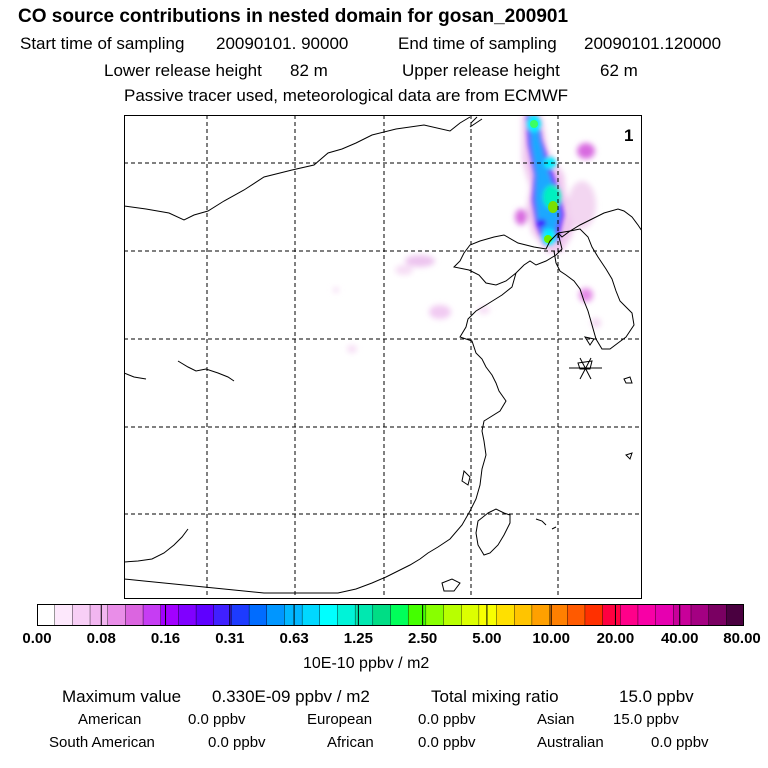 The height and width of the screenshot is (768, 768). What do you see at coordinates (350, 742) in the screenshot?
I see `african-label: African` at bounding box center [350, 742].